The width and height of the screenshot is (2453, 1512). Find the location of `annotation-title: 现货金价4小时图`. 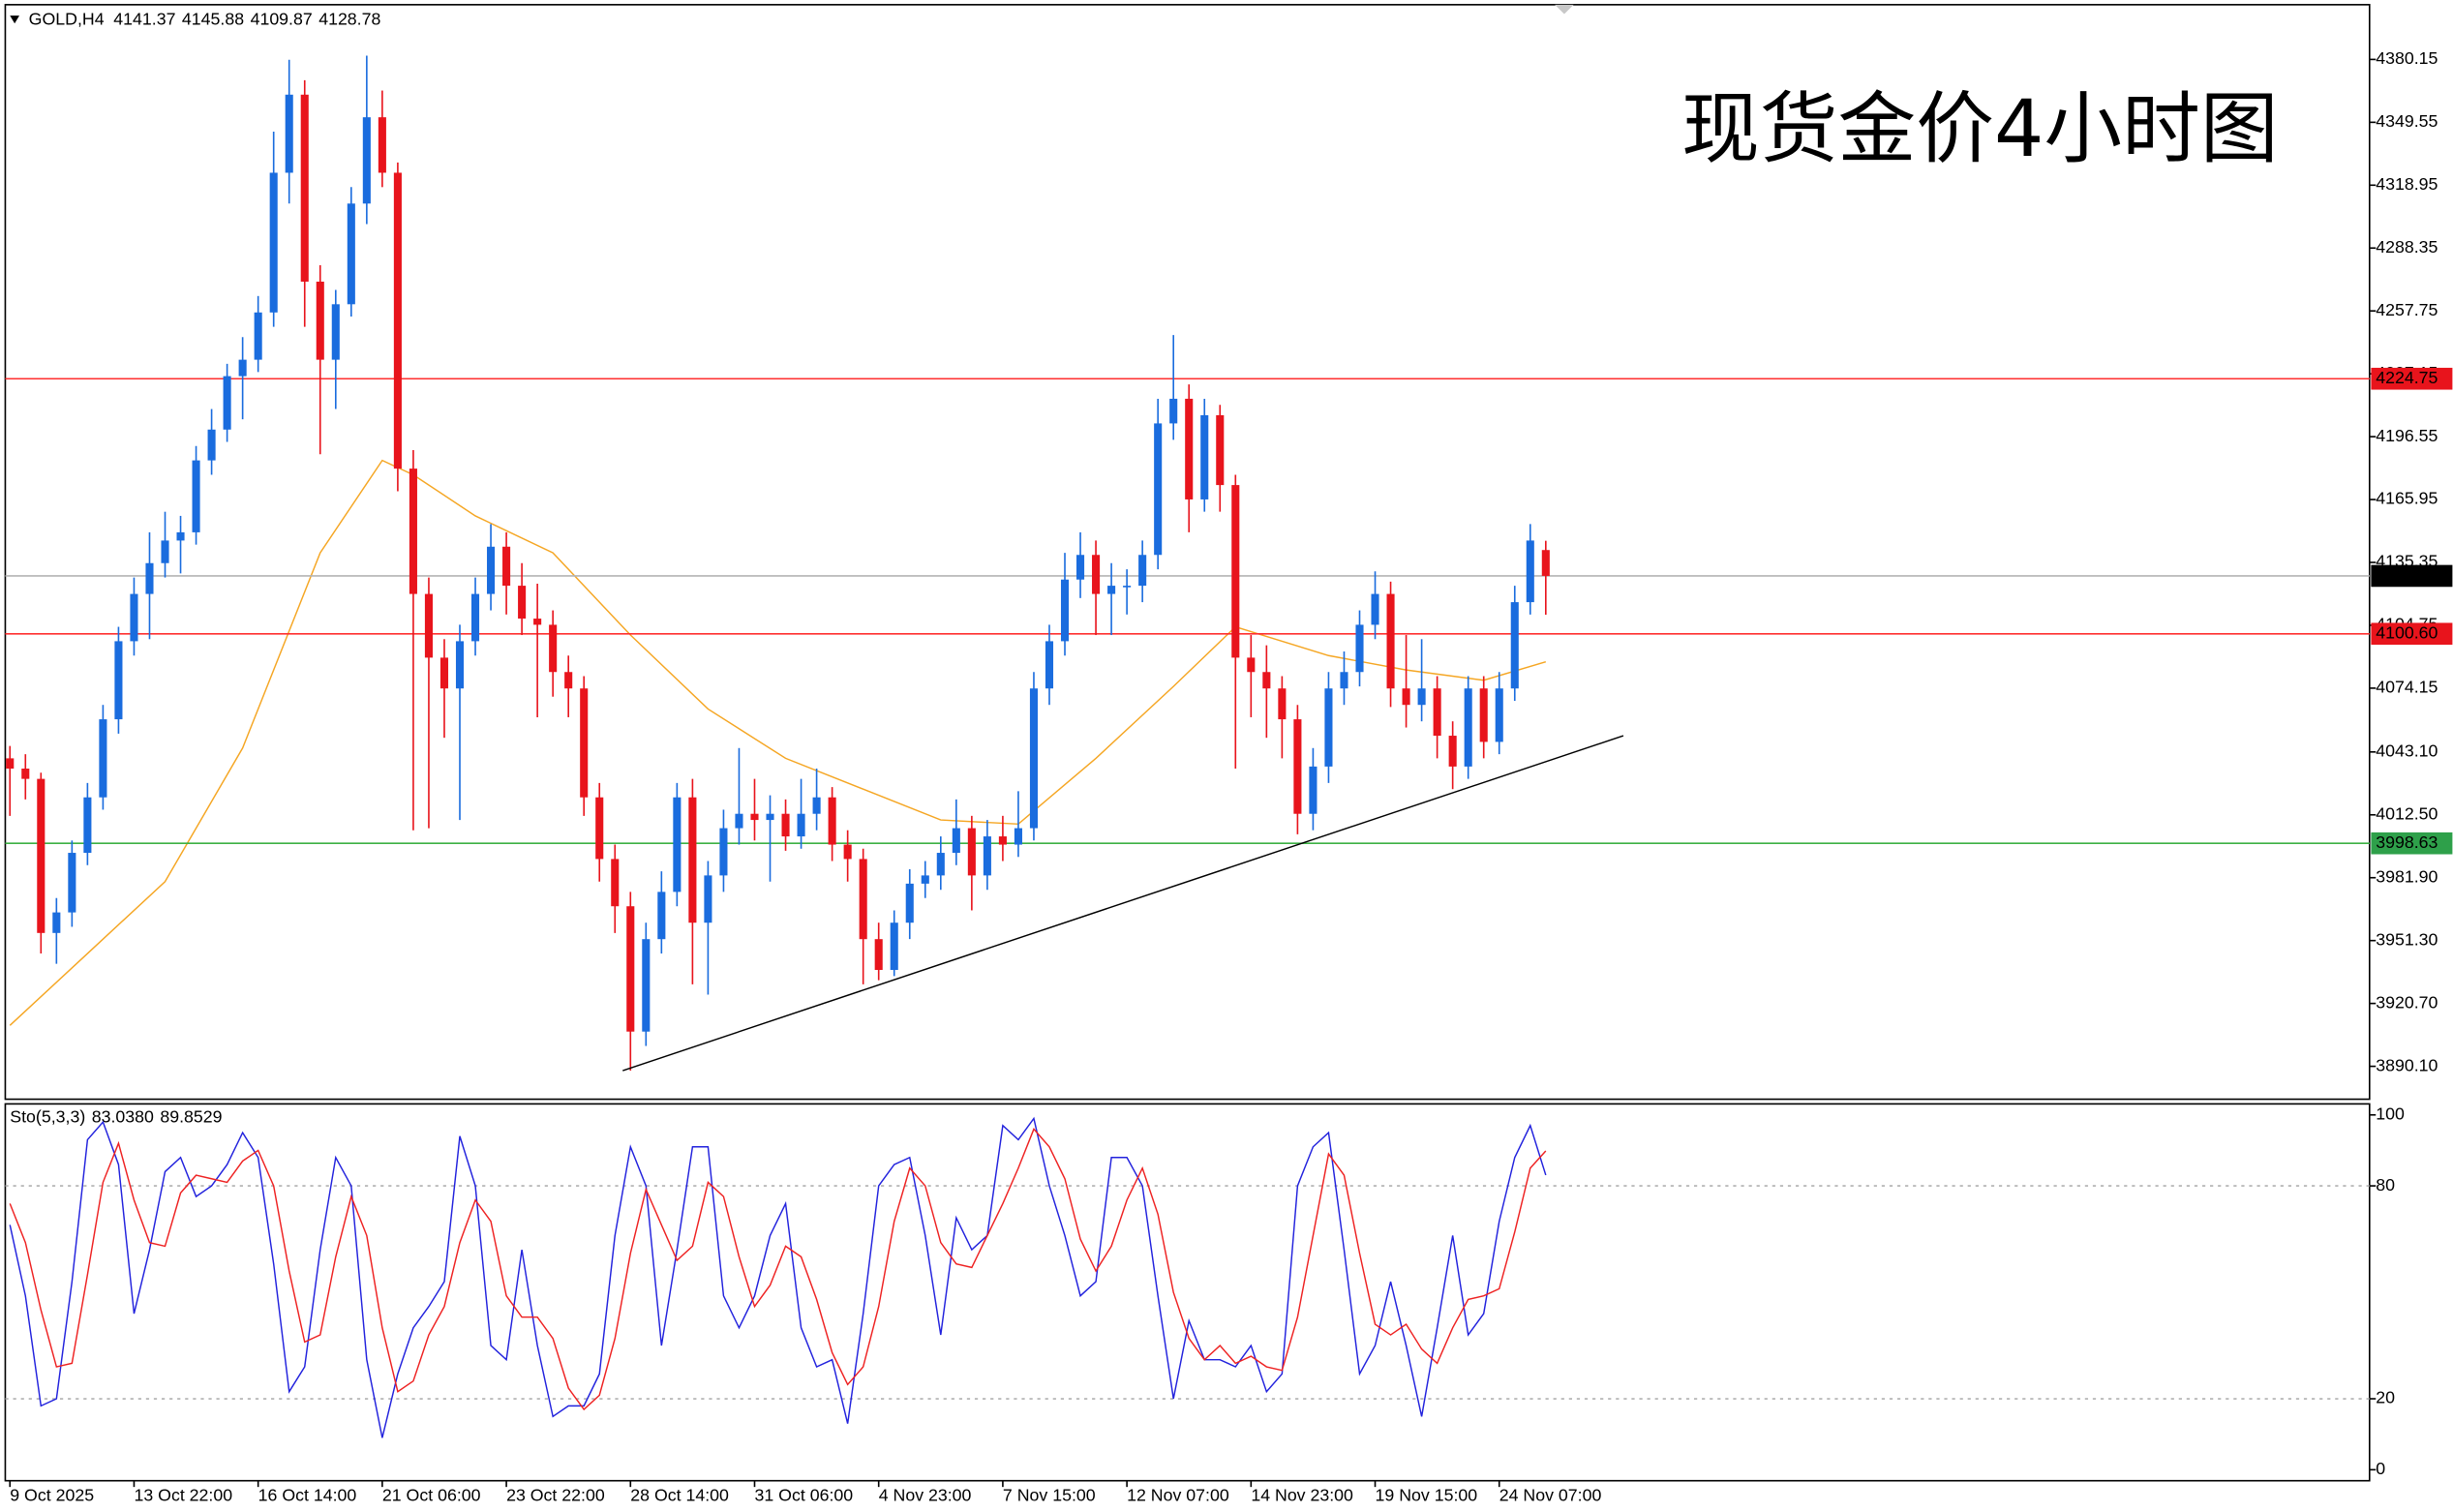

annotation-title: 现货金价4小时图 is located at coordinates (1980, 129).